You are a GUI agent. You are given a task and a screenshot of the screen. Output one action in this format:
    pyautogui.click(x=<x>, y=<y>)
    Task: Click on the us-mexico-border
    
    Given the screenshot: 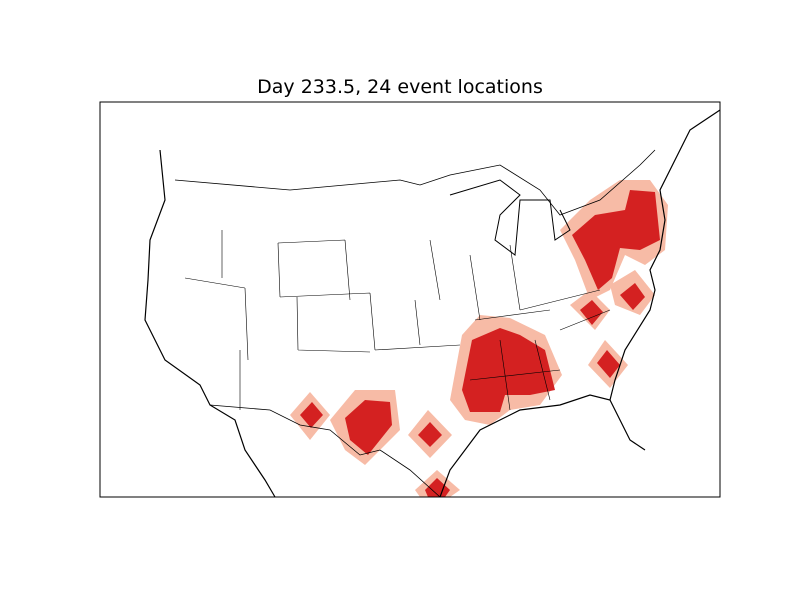 What is the action you would take?
    pyautogui.click(x=325, y=451)
    